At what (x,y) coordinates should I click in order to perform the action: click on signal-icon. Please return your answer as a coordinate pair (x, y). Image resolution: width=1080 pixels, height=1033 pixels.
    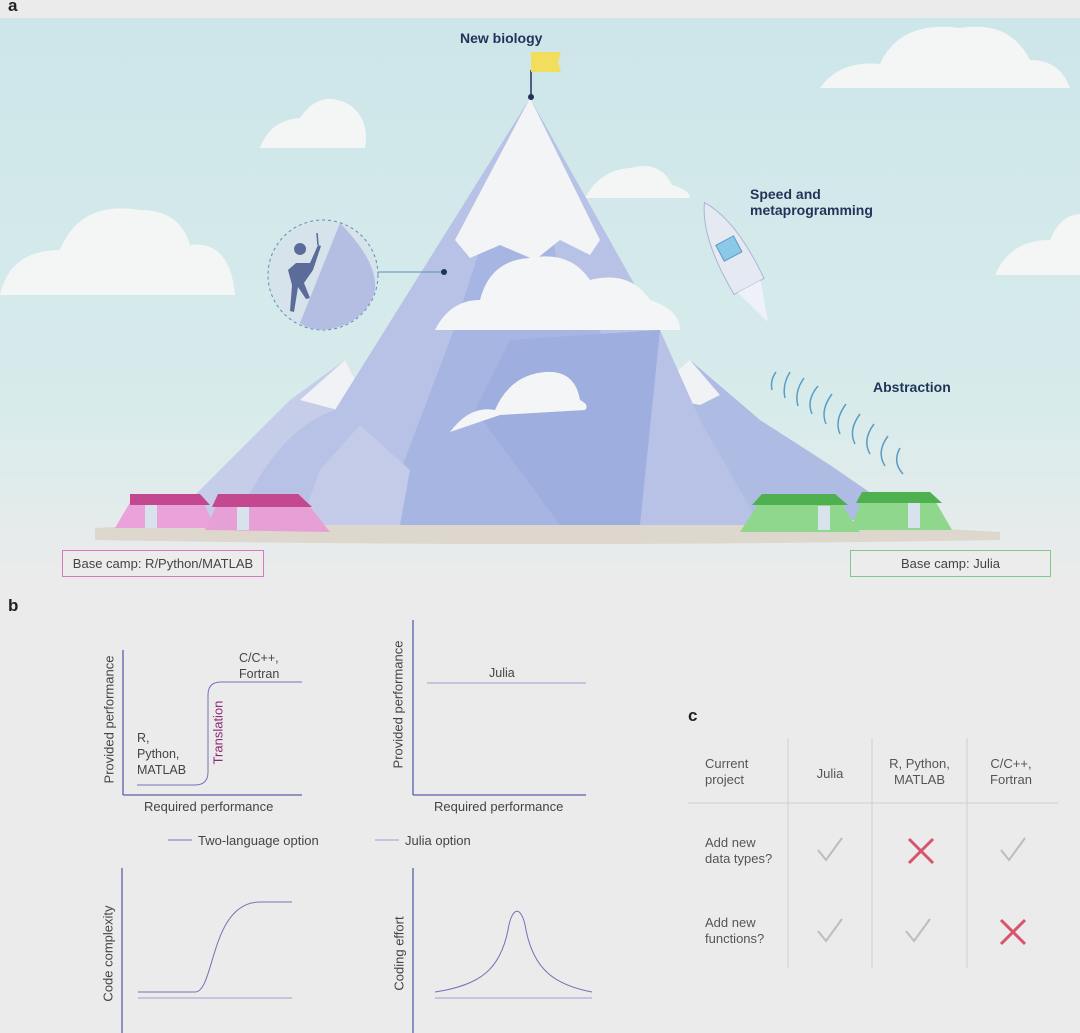
    Looking at the image, I should click on (837, 423).